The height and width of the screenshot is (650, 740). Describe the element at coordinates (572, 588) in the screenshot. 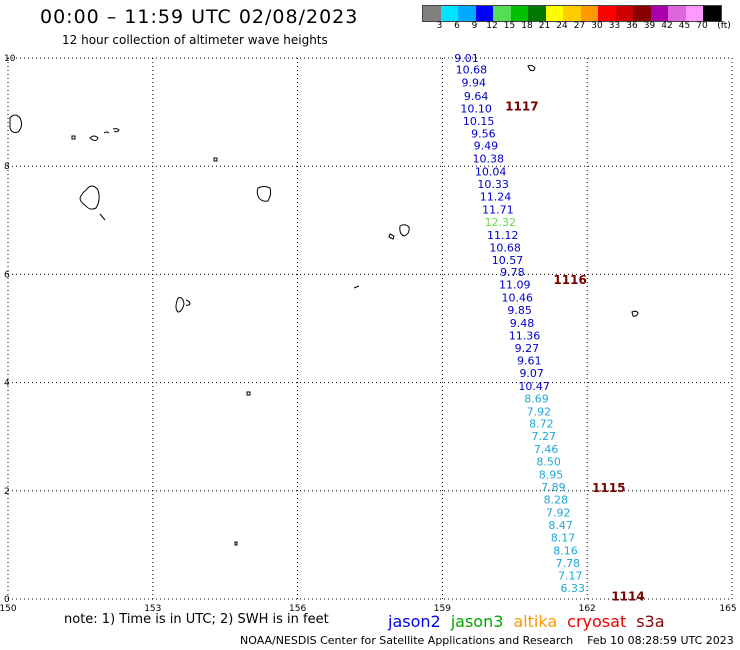

I see `wave-height-value: 6.33` at that location.